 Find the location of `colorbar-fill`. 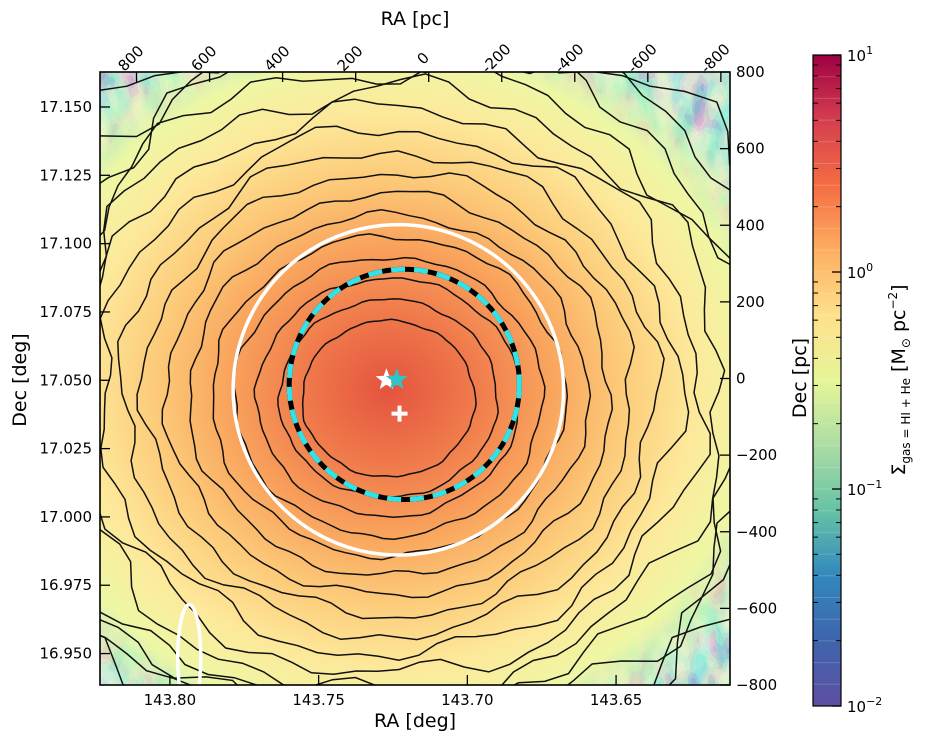

colorbar-fill is located at coordinates (827, 380).